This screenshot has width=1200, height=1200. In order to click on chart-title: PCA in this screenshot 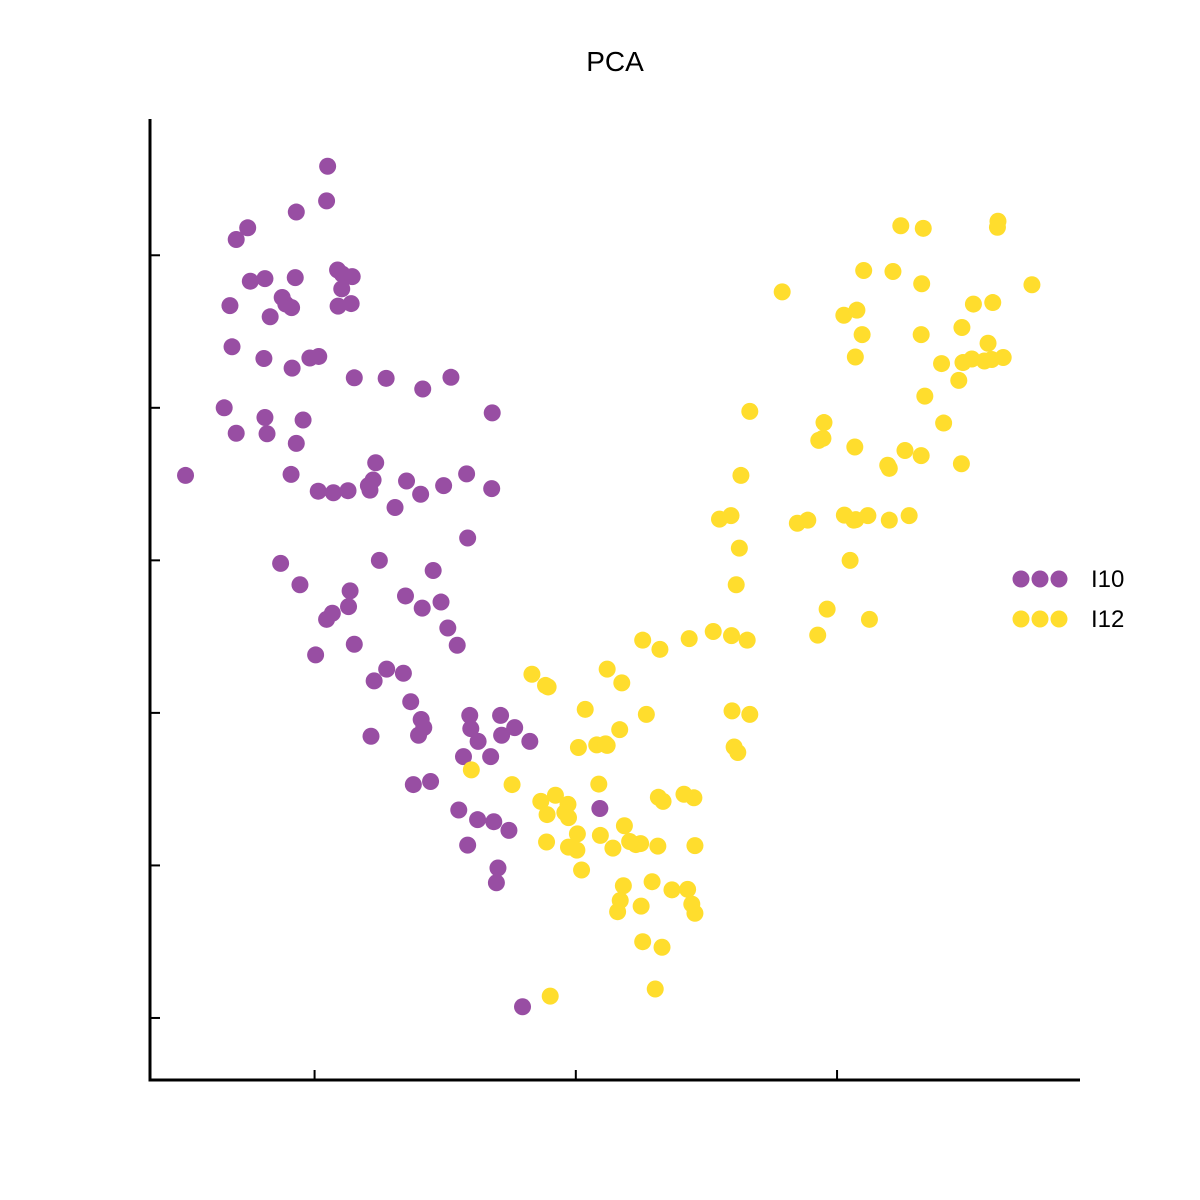, I will do `click(615, 61)`.